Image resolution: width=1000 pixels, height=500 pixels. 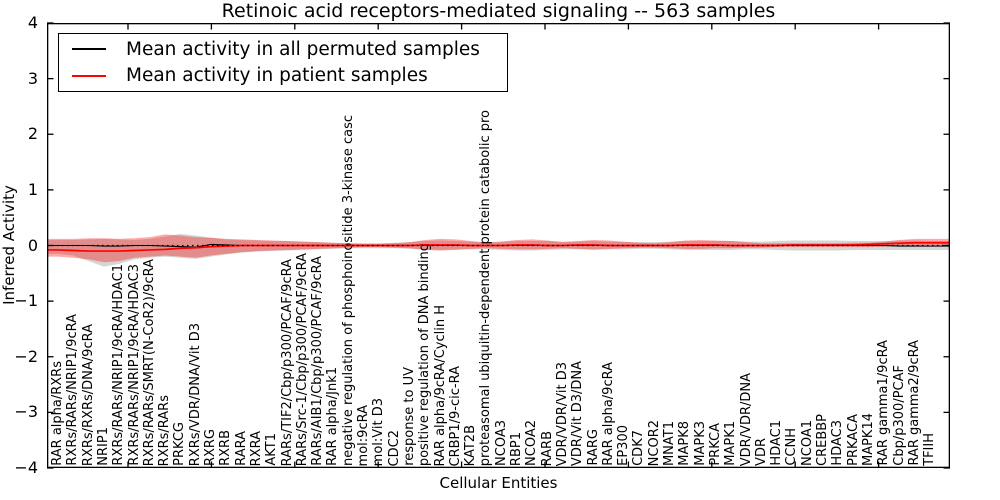 What do you see at coordinates (26, 467) in the screenshot?
I see `y-tick-label: −4` at bounding box center [26, 467].